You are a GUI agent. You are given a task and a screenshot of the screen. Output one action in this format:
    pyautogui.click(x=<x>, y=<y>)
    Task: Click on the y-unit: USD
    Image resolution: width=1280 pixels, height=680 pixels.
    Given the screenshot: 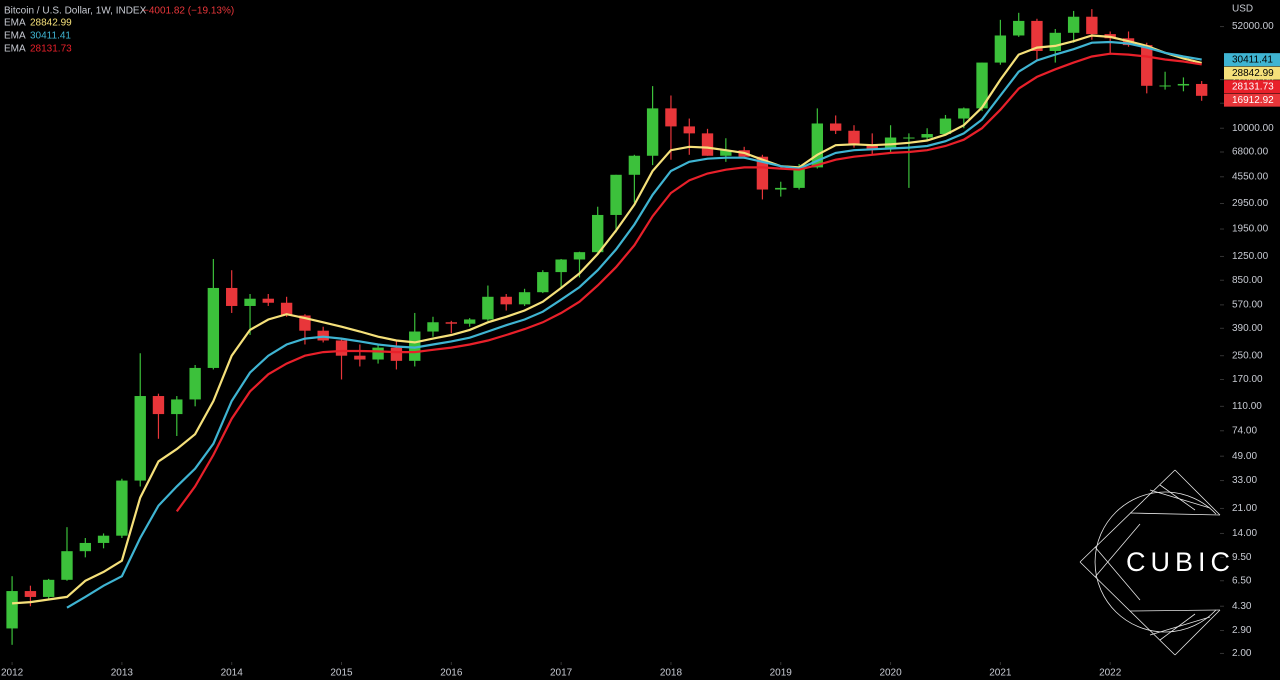 What is the action you would take?
    pyautogui.click(x=1242, y=9)
    